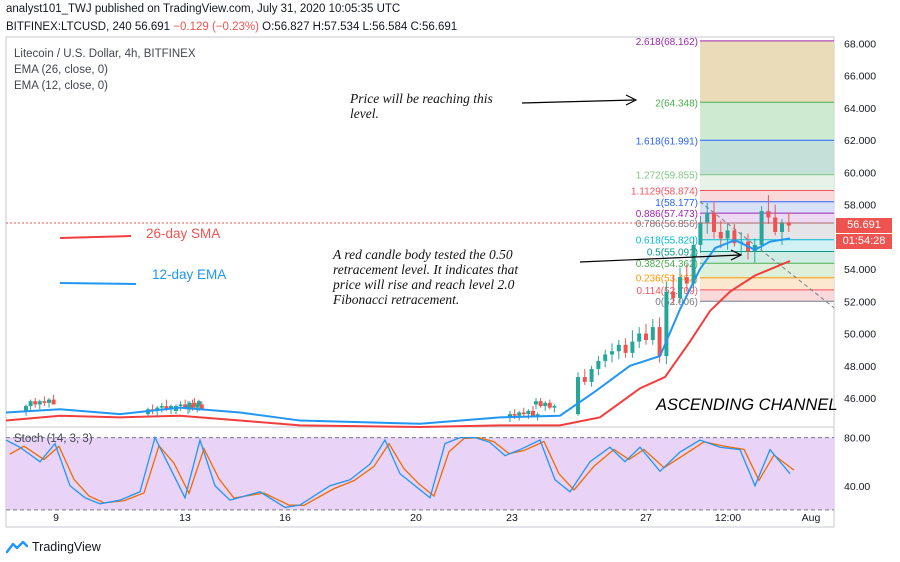 This screenshot has height=562, width=900. I want to click on fib-level-label: 0.236(53.462), so click(667, 279).